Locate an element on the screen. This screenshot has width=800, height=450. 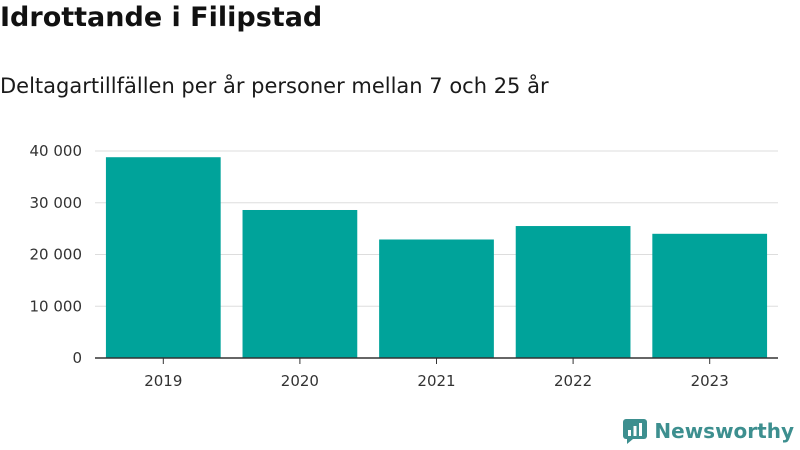
x-tick-label: 2021 is located at coordinates (436, 381).